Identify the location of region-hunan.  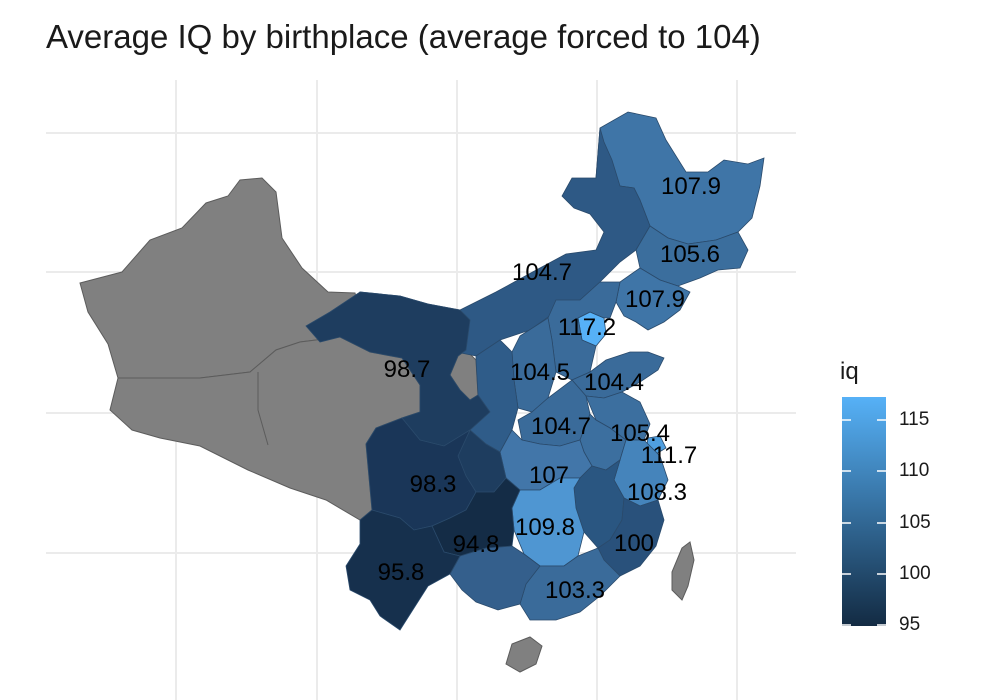
(548, 522).